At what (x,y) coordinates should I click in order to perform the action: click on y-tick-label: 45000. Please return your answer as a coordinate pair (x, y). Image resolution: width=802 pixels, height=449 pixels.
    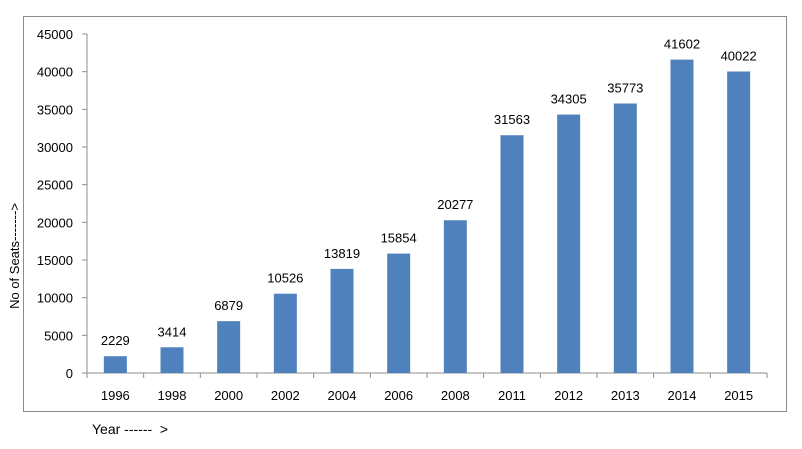
    Looking at the image, I should click on (55, 34).